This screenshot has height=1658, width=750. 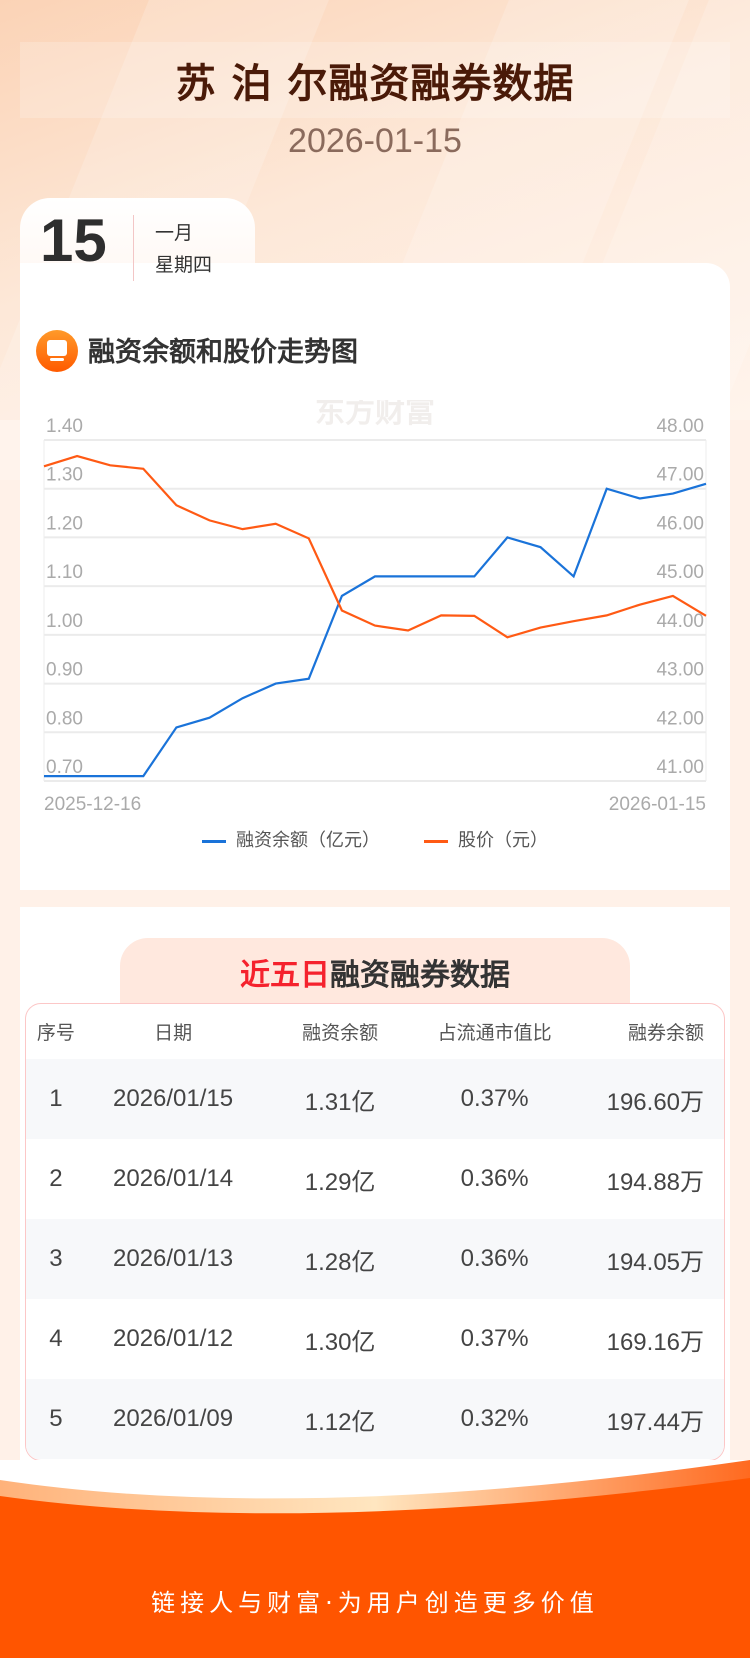 What do you see at coordinates (375, 1559) in the screenshot?
I see `footer-wave` at bounding box center [375, 1559].